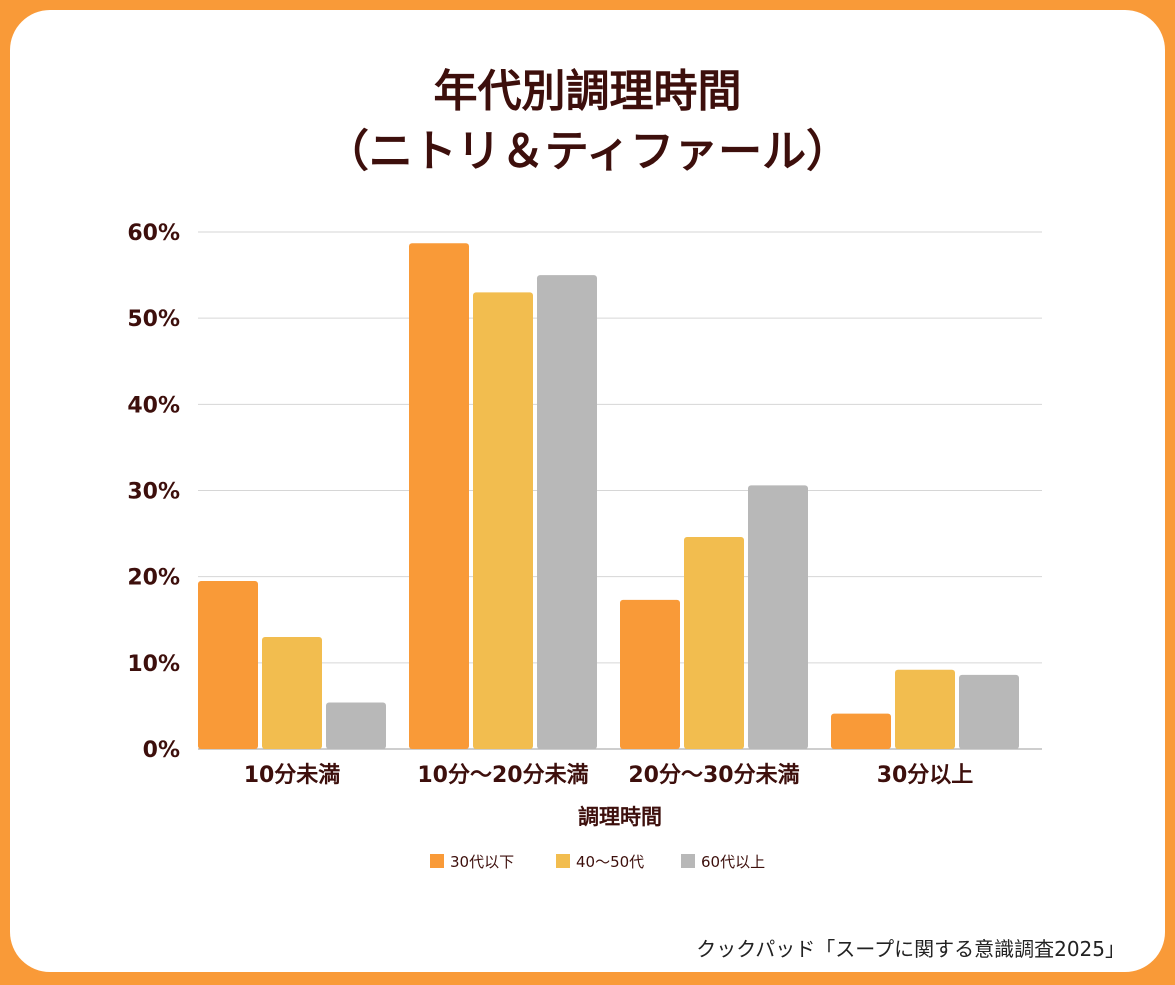 This screenshot has width=1175, height=985. I want to click on x-tick-label: 10分未満, so click(292, 775).